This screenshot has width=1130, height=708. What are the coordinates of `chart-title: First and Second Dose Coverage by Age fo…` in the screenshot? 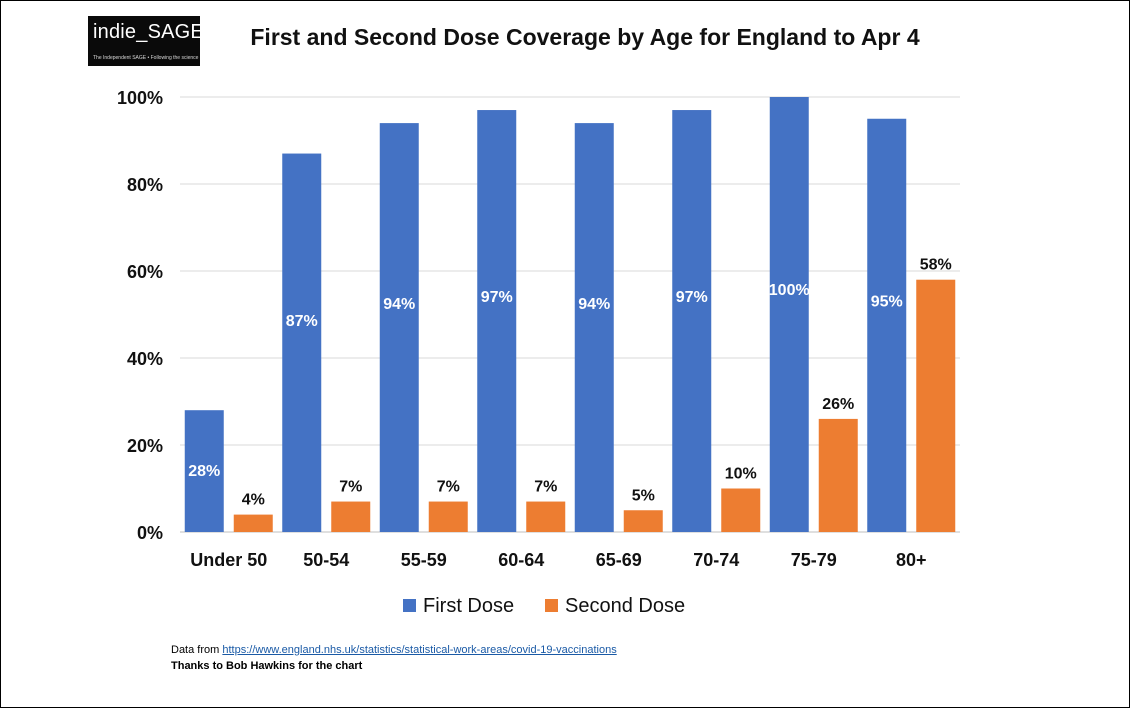 It's located at (585, 37).